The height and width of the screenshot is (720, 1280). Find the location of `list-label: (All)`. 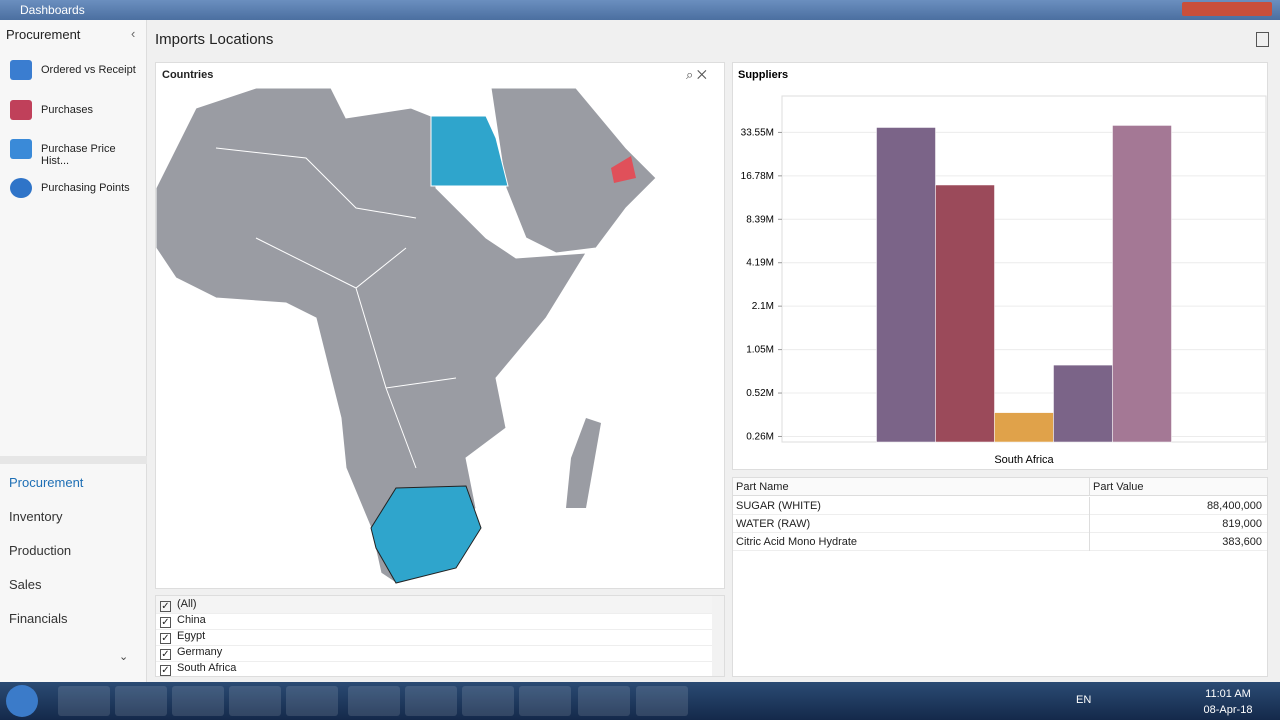

list-label: (All) is located at coordinates (187, 604).